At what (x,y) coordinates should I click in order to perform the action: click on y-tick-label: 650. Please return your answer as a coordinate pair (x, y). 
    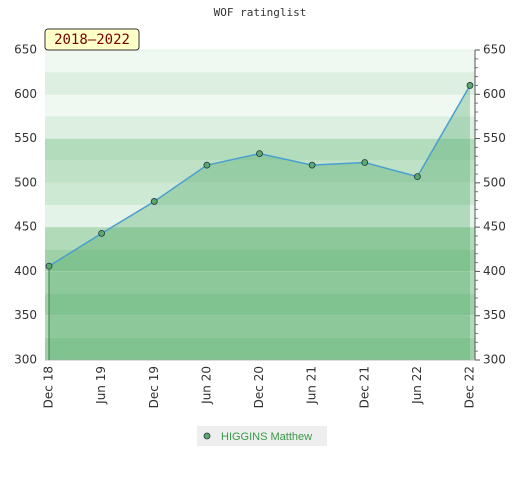
    Looking at the image, I should click on (25, 50).